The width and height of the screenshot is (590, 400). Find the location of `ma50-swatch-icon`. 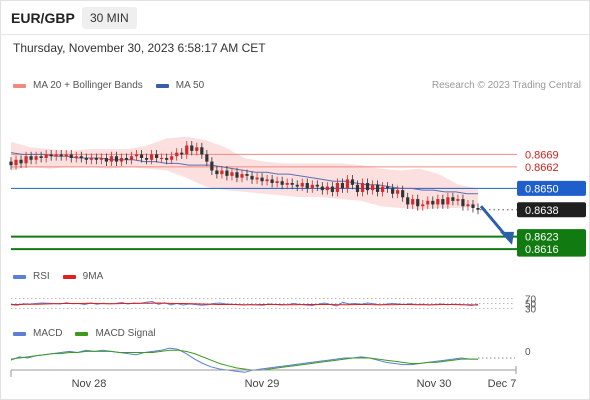

ma50-swatch-icon is located at coordinates (162, 85).